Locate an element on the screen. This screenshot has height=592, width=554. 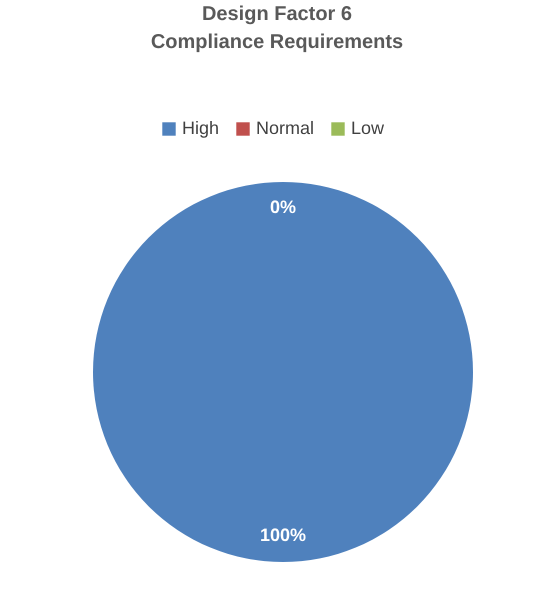
legend-label: High is located at coordinates (201, 128).